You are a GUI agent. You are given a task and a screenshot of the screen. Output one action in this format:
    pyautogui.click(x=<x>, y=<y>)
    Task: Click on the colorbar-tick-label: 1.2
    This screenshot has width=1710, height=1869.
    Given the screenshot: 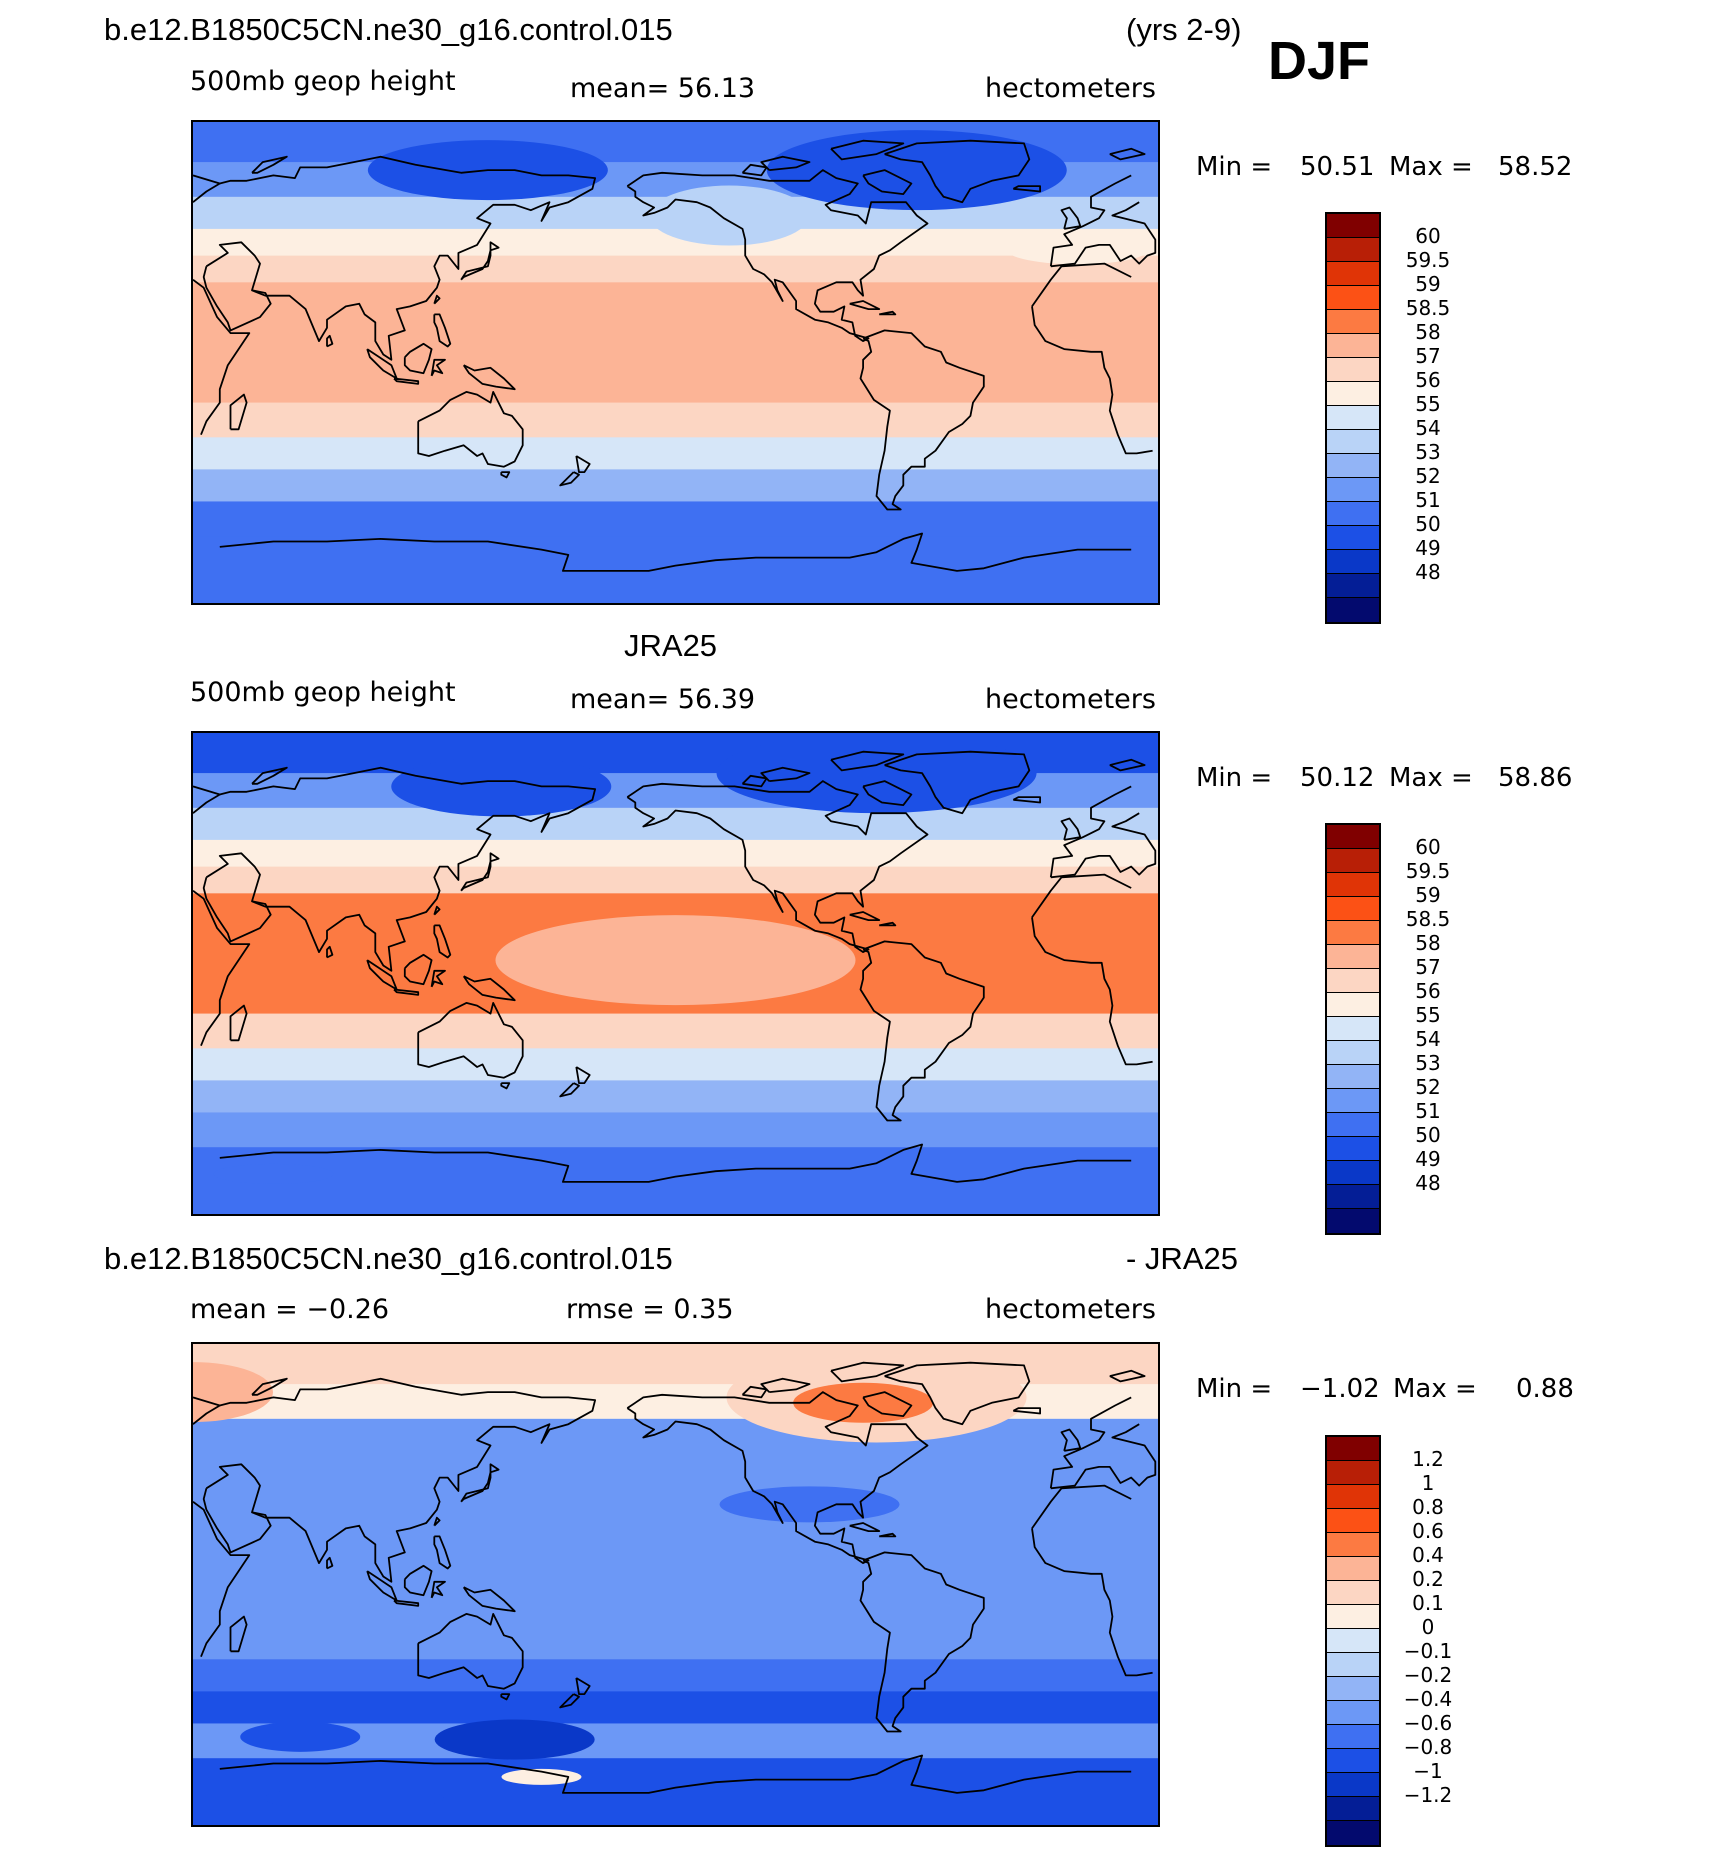 What is the action you would take?
    pyautogui.click(x=1428, y=1459)
    